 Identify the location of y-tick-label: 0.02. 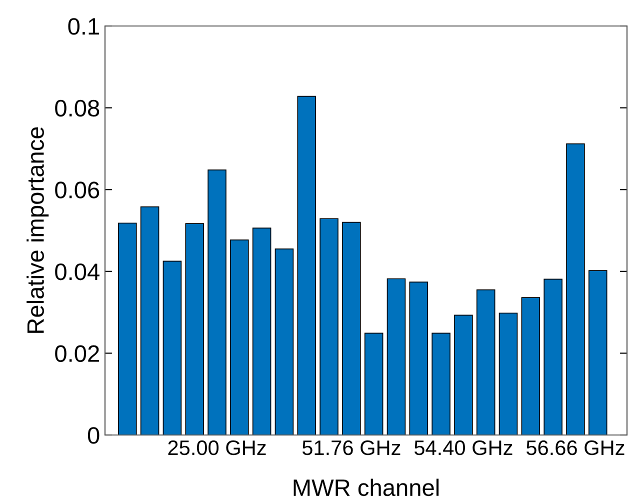
(77, 353).